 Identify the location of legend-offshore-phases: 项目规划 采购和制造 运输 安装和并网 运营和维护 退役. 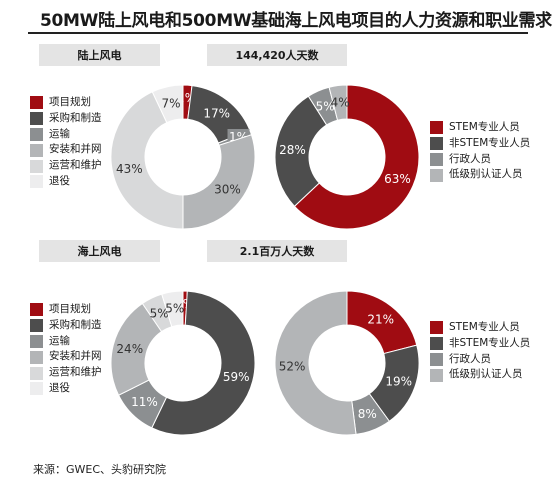
(66, 349).